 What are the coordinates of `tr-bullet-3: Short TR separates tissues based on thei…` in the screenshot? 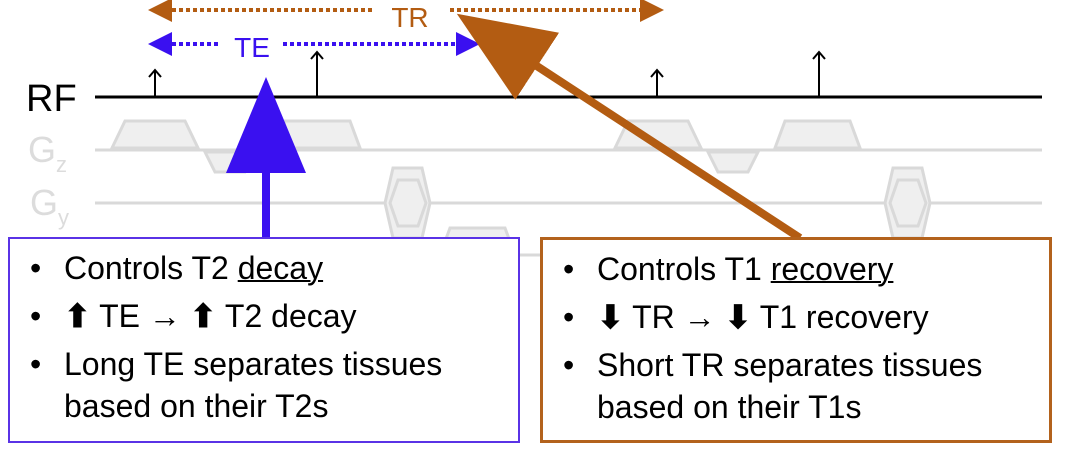 It's located at (805, 386).